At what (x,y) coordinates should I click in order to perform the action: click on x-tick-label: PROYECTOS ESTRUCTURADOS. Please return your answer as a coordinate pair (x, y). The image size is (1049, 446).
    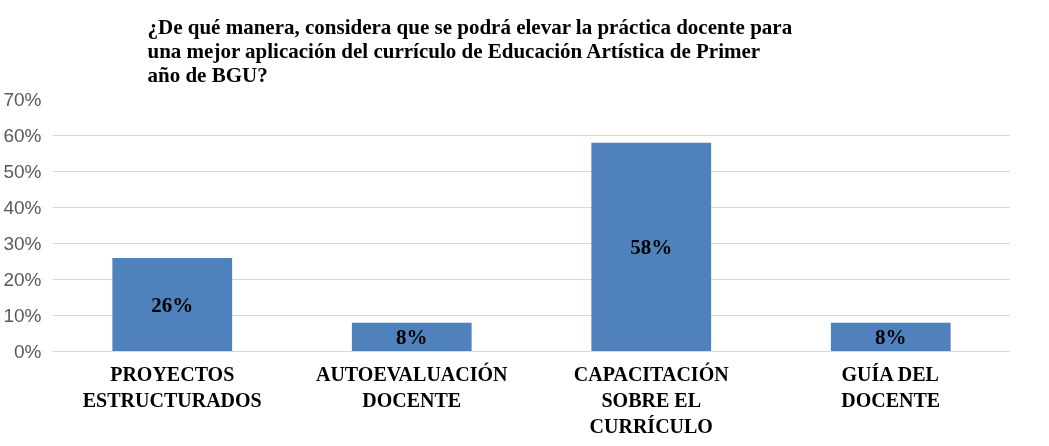
    Looking at the image, I should click on (172, 386).